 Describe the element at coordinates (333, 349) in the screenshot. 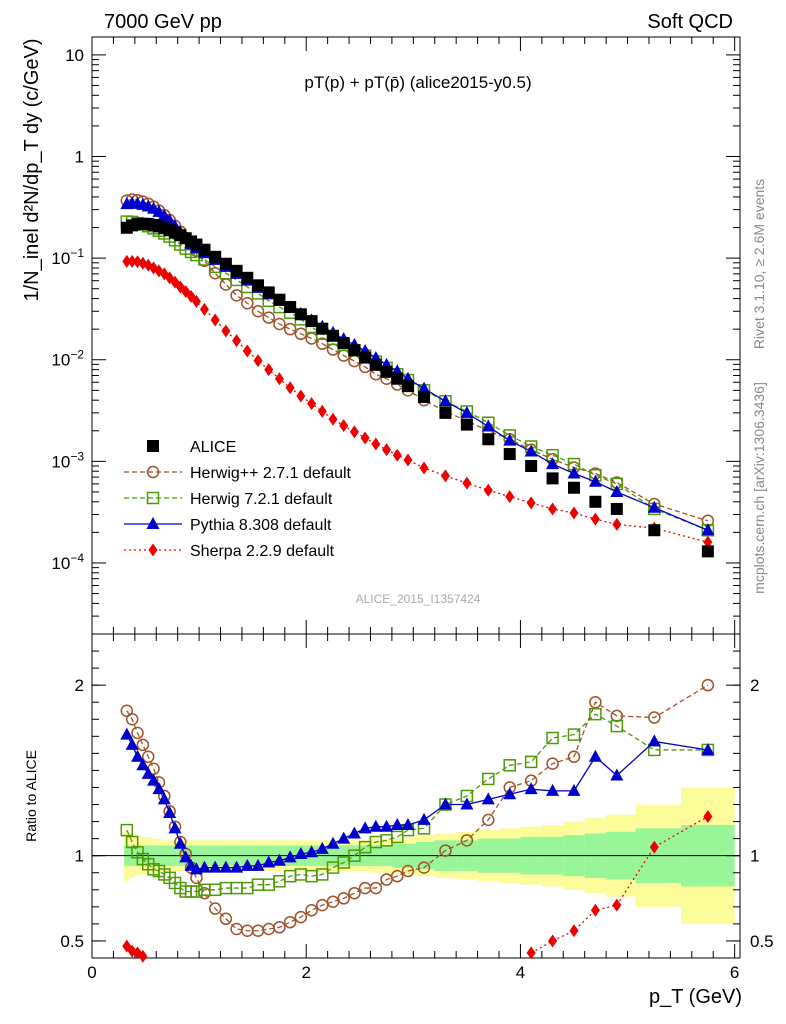

I see `main-point-herwigpp` at that location.